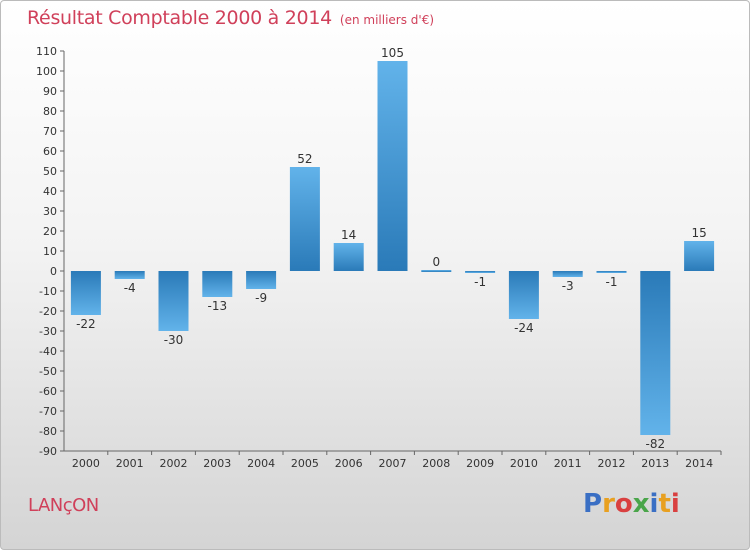  What do you see at coordinates (50, 111) in the screenshot?
I see `y-tick-label: 80` at bounding box center [50, 111].